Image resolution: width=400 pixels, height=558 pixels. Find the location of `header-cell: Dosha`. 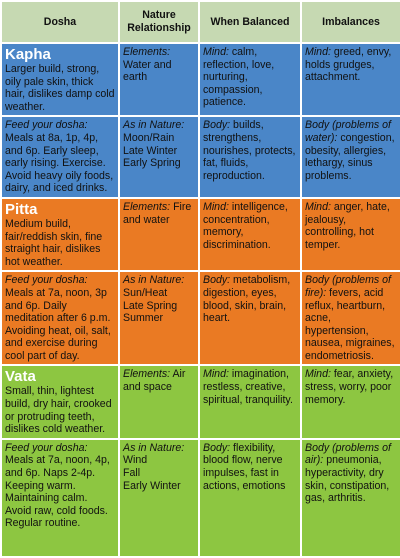

header-cell: Dosha is located at coordinates (60, 22).